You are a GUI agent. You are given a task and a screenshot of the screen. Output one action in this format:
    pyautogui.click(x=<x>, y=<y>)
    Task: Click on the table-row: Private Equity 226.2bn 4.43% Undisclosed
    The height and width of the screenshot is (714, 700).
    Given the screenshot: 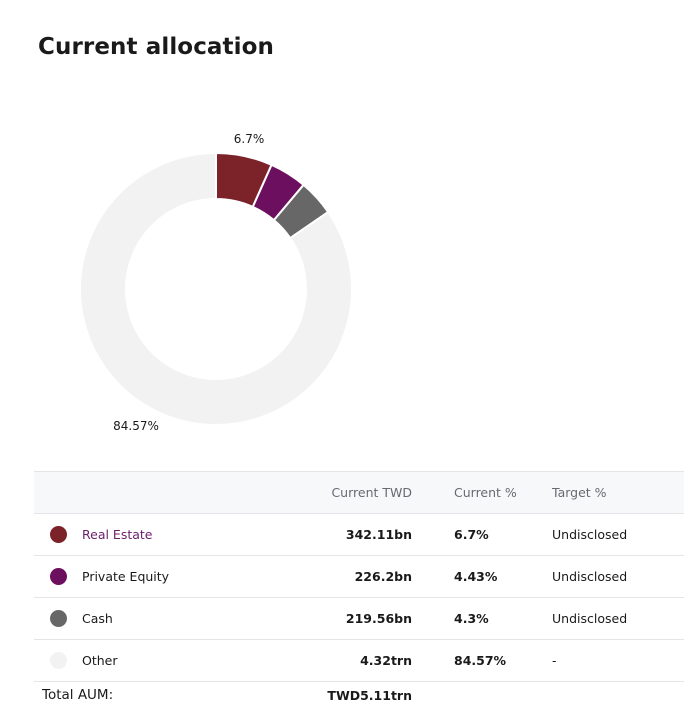 What is the action you would take?
    pyautogui.click(x=359, y=577)
    